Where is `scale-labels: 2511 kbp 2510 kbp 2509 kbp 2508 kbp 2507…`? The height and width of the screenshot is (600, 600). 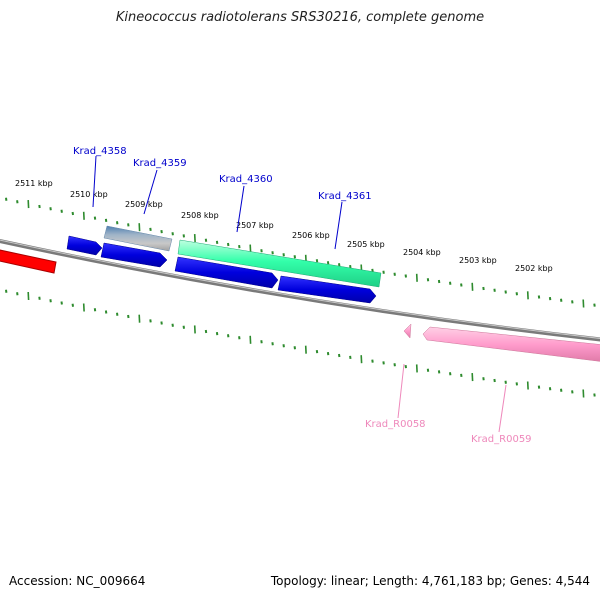
scale-labels: 2511 kbp 2510 kbp 2509 kbp 2508 kbp 2507… is located at coordinates (284, 226).